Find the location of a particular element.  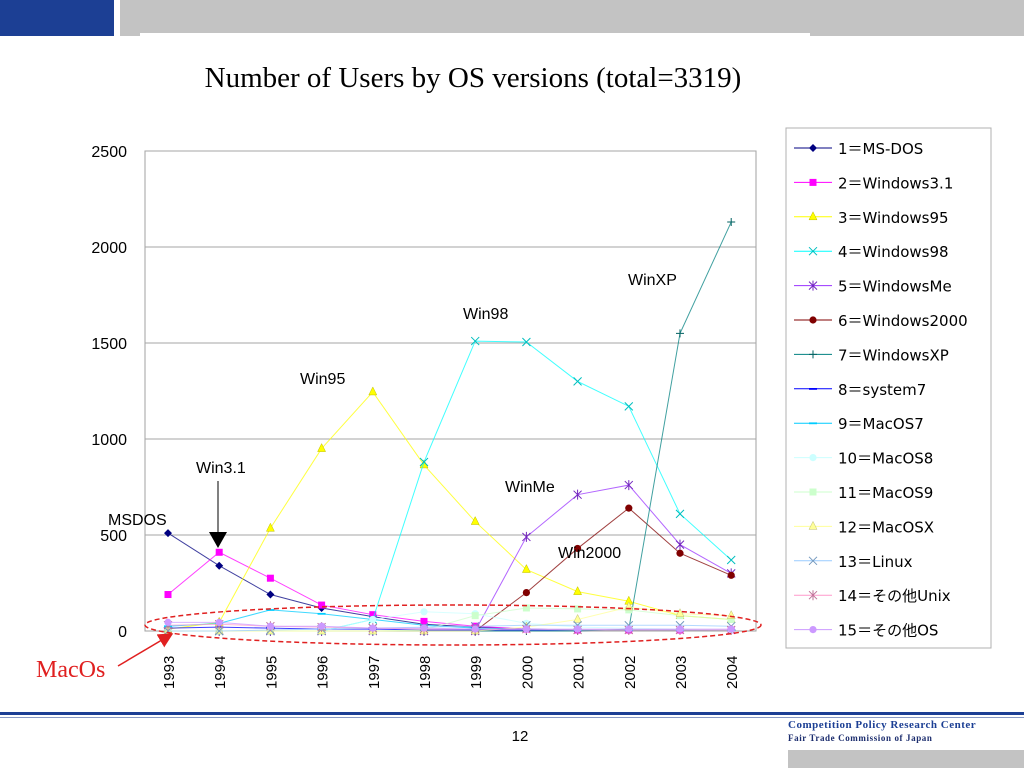

legend-box is located at coordinates (888, 388).